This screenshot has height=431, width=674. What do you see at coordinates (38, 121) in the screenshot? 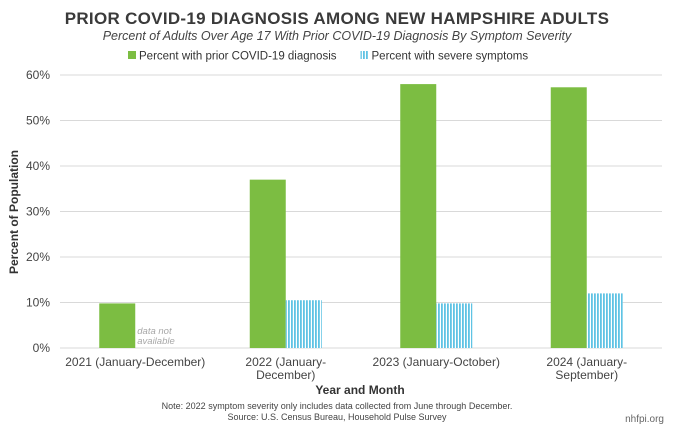
I see `y-tick-label: 50%` at bounding box center [38, 121].